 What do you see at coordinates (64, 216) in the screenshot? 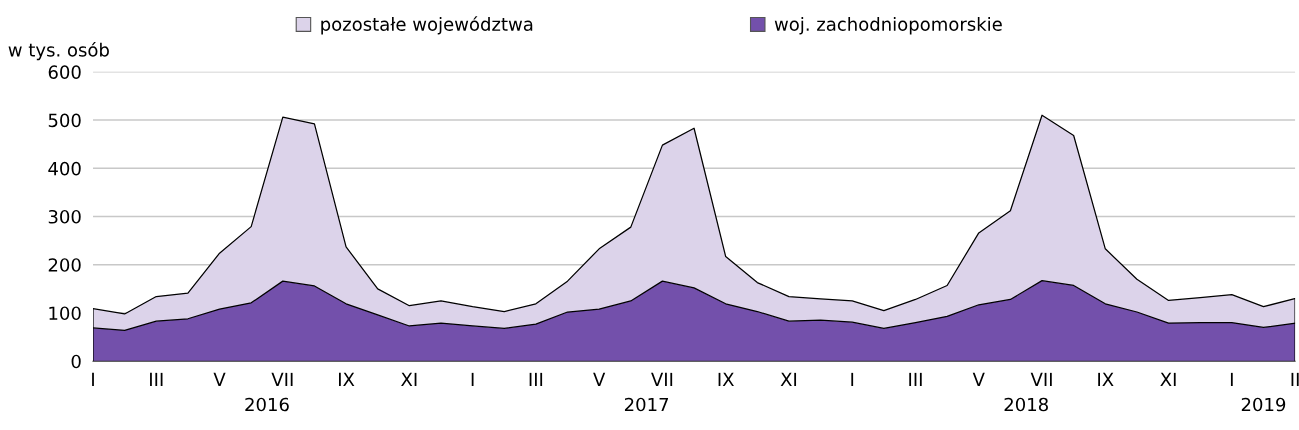
I see `y-tick-label: 300` at bounding box center [64, 216].